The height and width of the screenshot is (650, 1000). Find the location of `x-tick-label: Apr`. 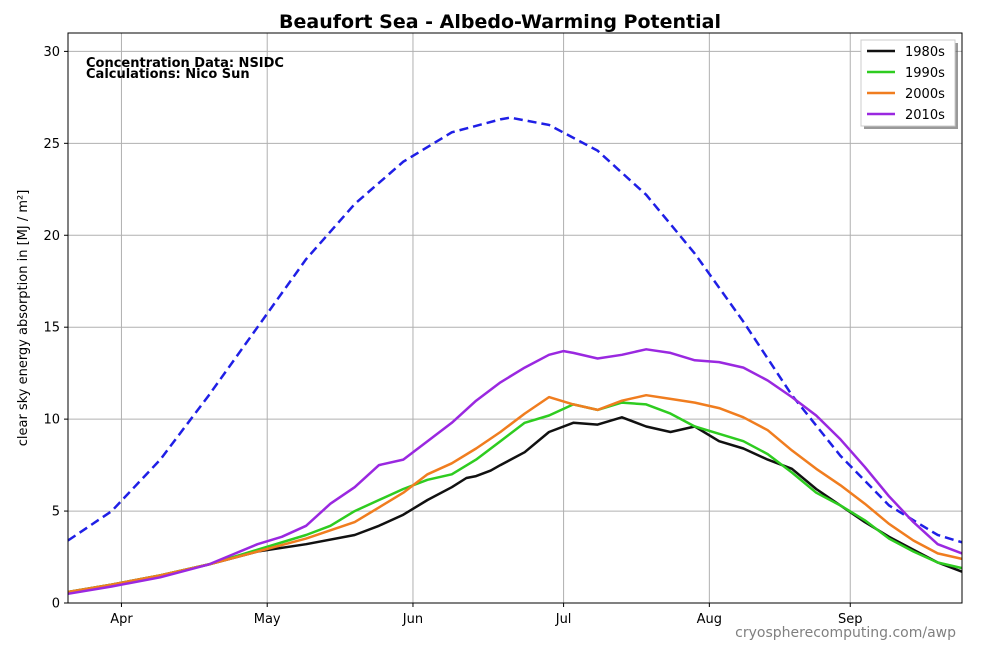

x-tick-label: Apr is located at coordinates (121, 619).